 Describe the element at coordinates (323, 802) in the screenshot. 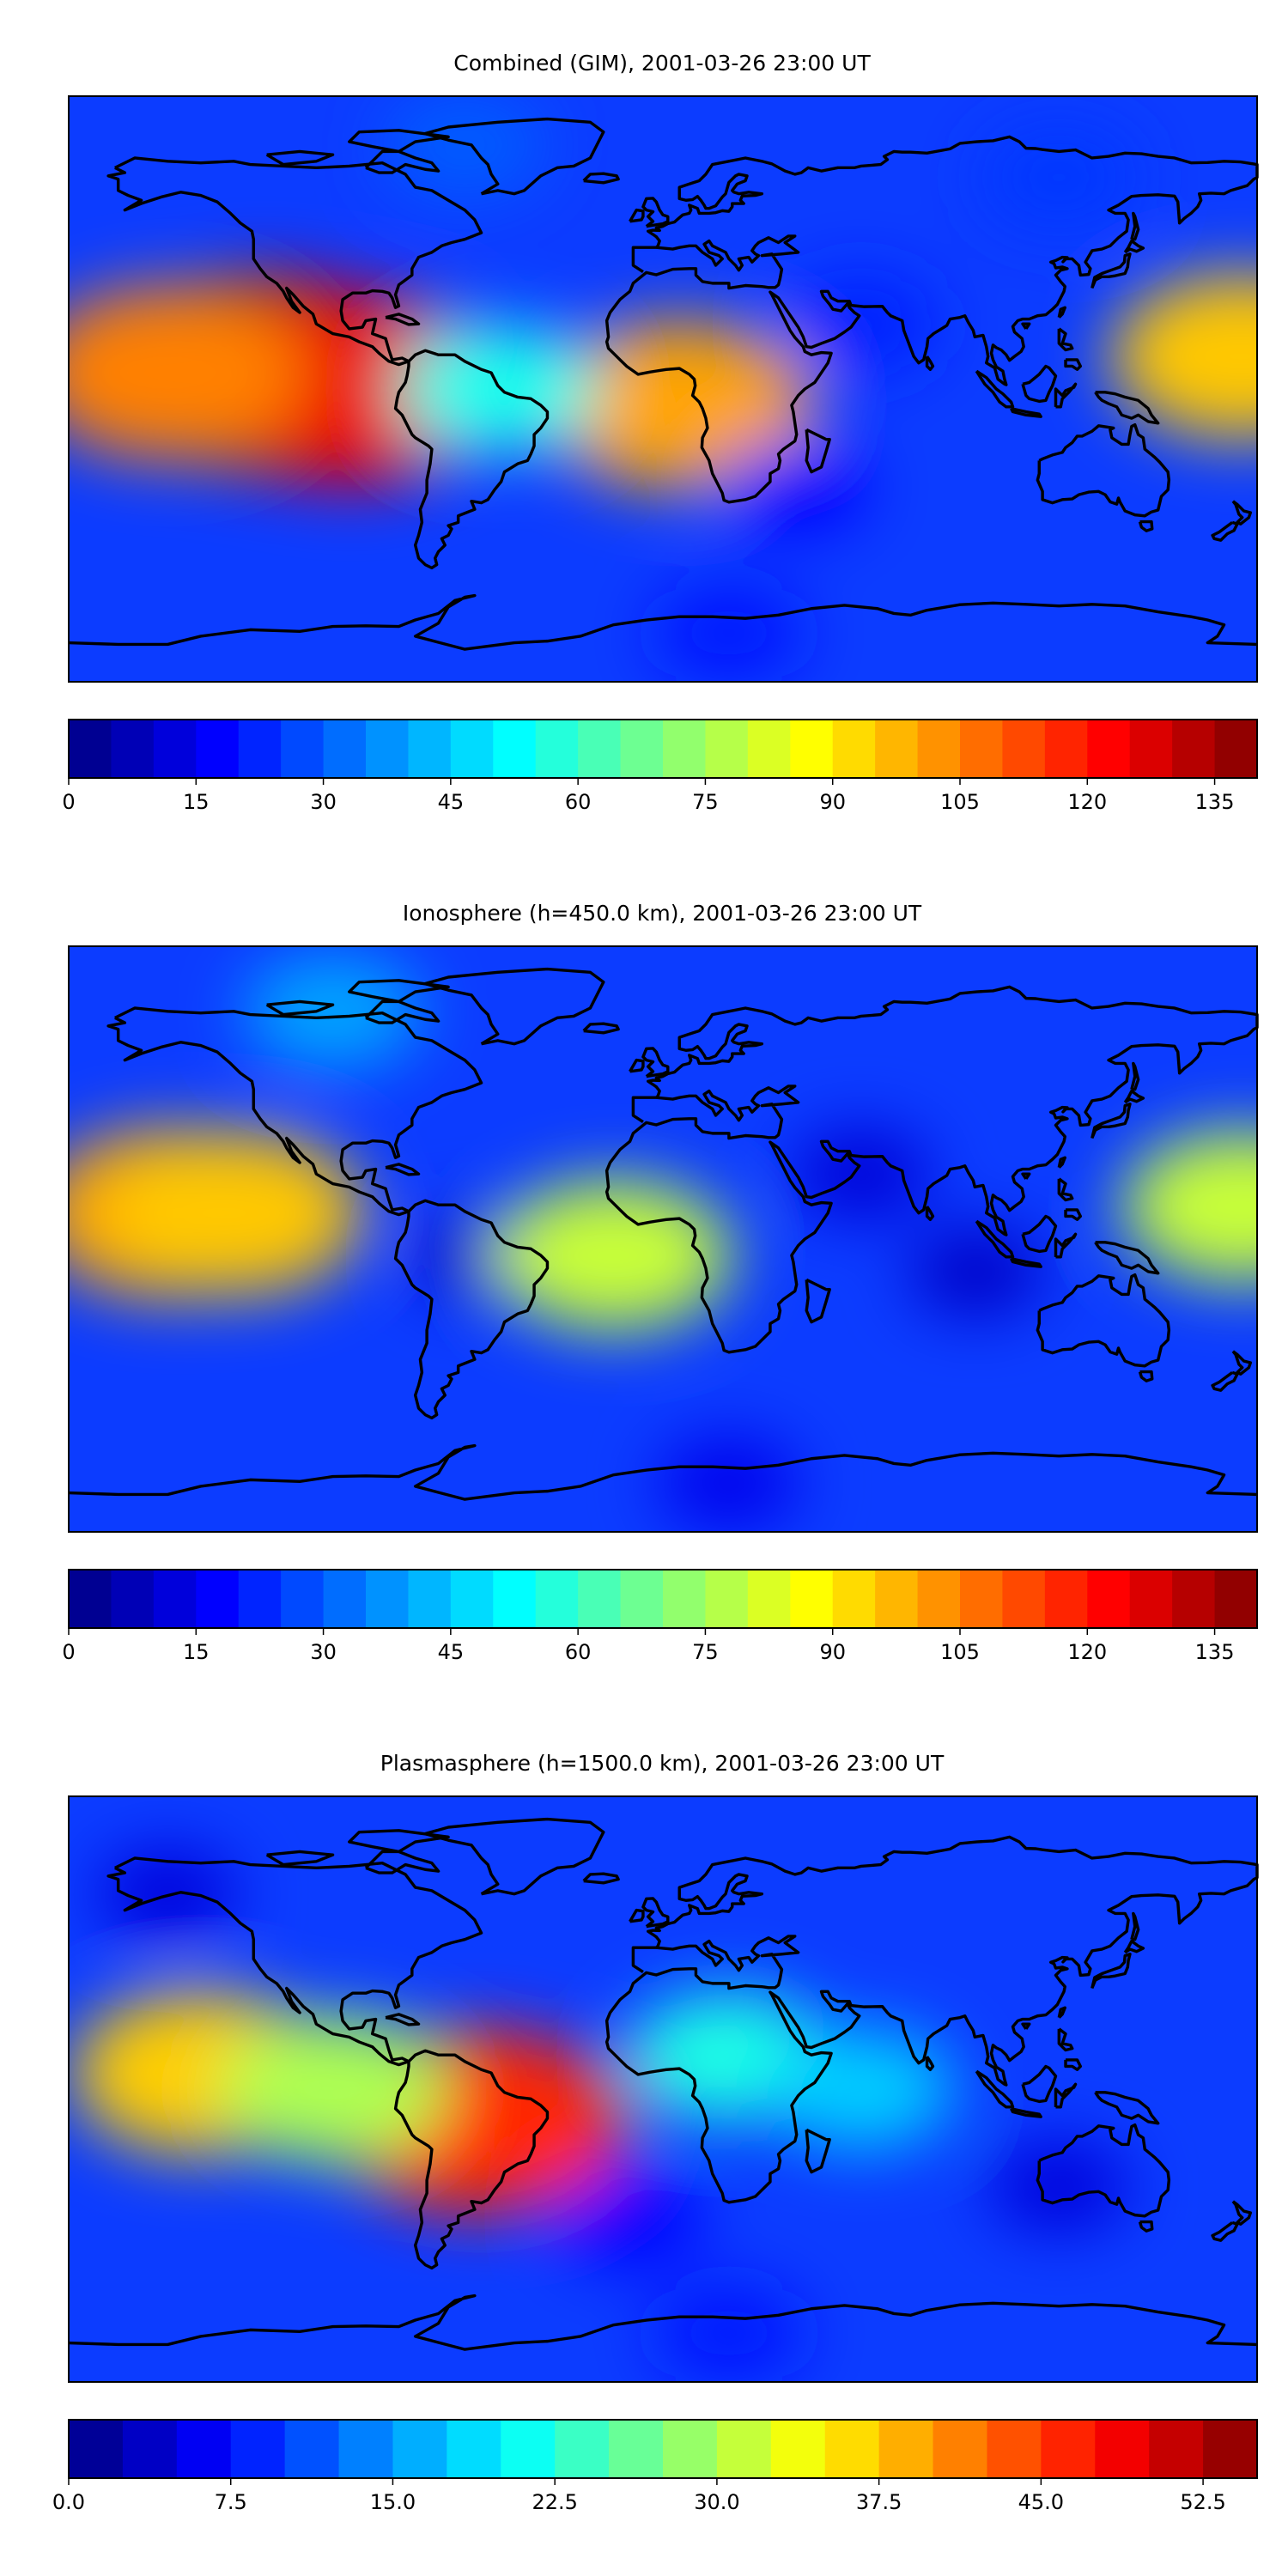

I see `colorbar-tick-label: 30` at that location.